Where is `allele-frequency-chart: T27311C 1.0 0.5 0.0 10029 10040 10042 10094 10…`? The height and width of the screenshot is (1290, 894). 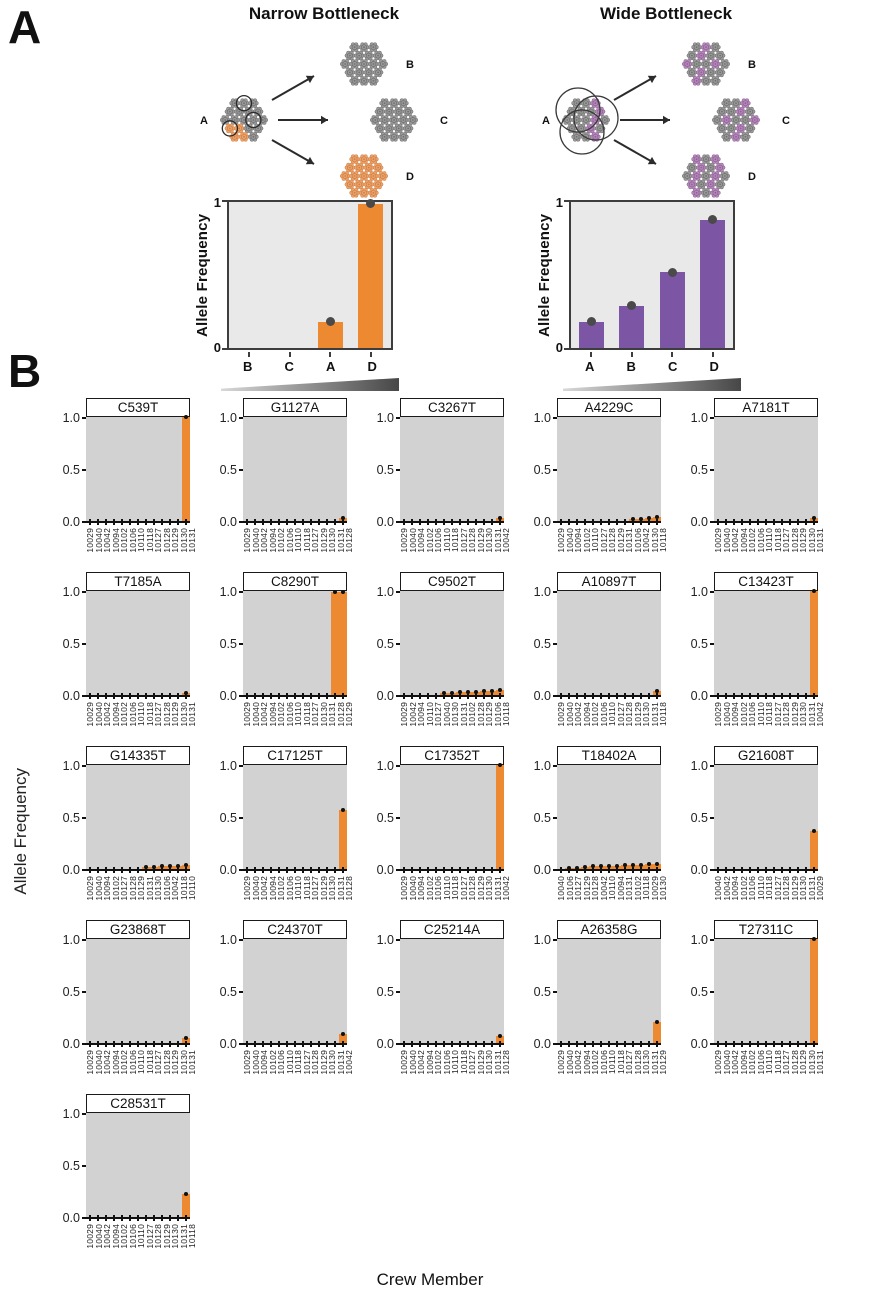 allele-frequency-chart: T27311C 1.0 0.5 0.0 10029 10040 10042 10094 10… is located at coordinates (760, 1005).